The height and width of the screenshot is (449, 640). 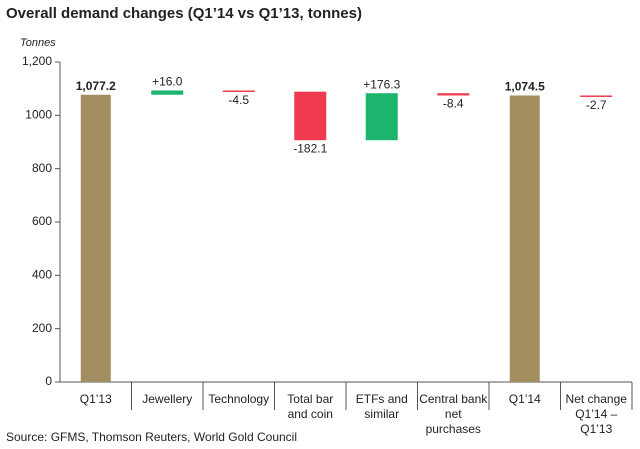 I want to click on value-label: -8.4, so click(x=453, y=104).